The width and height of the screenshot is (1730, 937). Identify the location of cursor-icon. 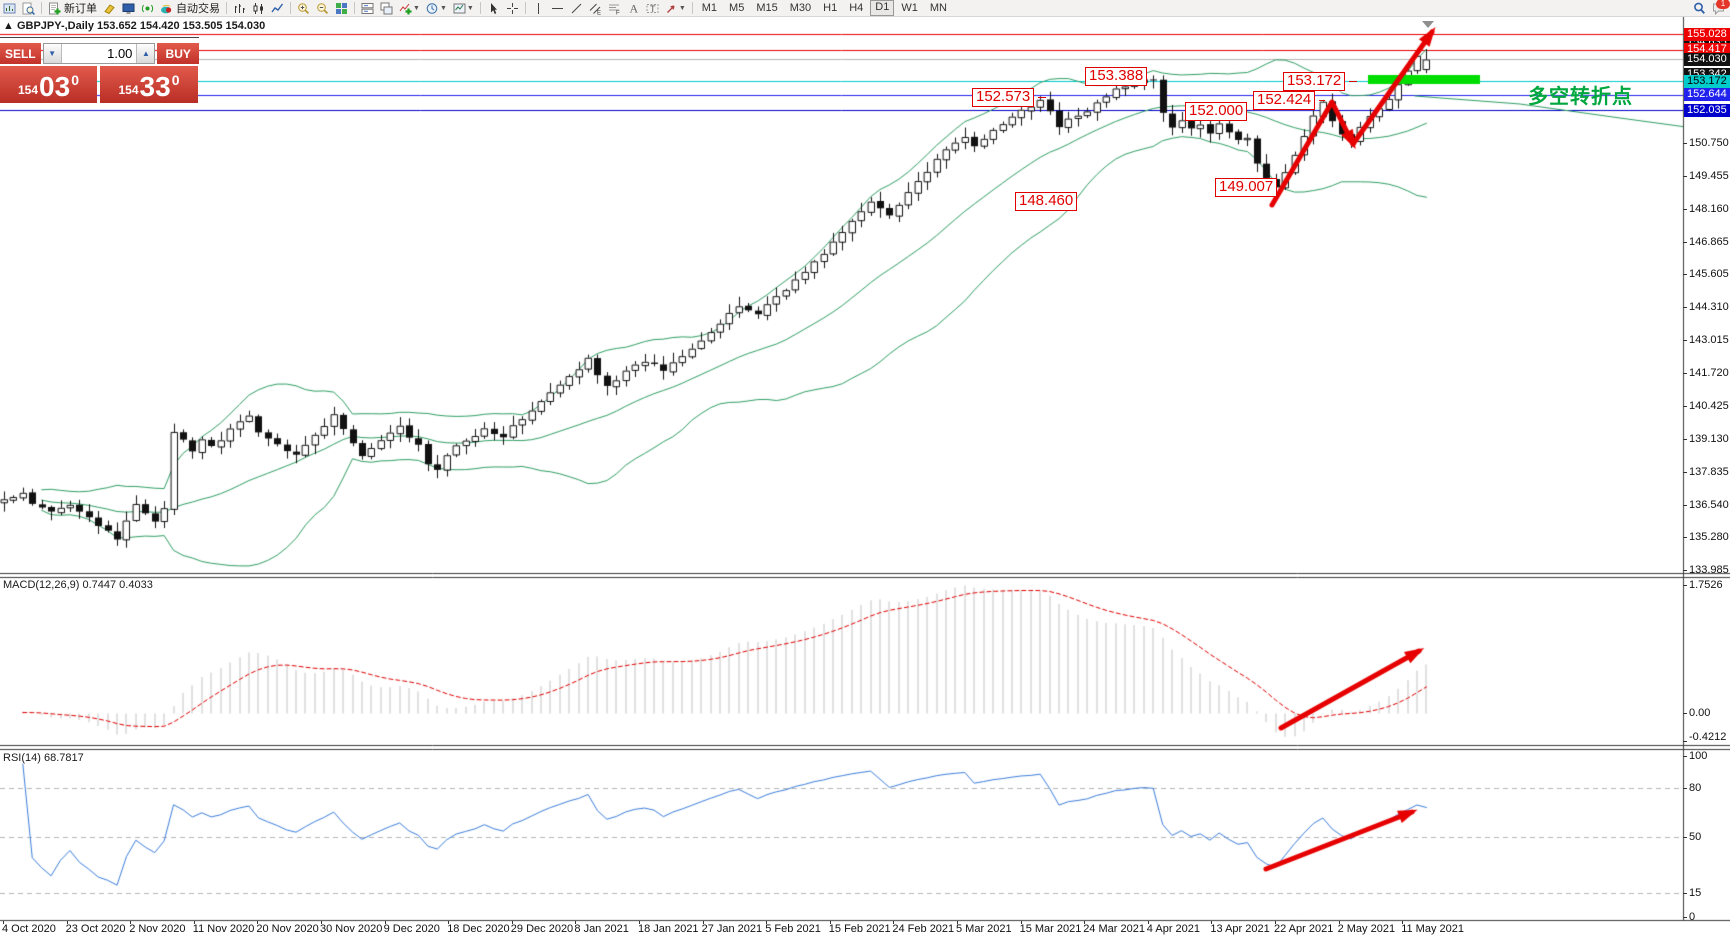
(493, 8).